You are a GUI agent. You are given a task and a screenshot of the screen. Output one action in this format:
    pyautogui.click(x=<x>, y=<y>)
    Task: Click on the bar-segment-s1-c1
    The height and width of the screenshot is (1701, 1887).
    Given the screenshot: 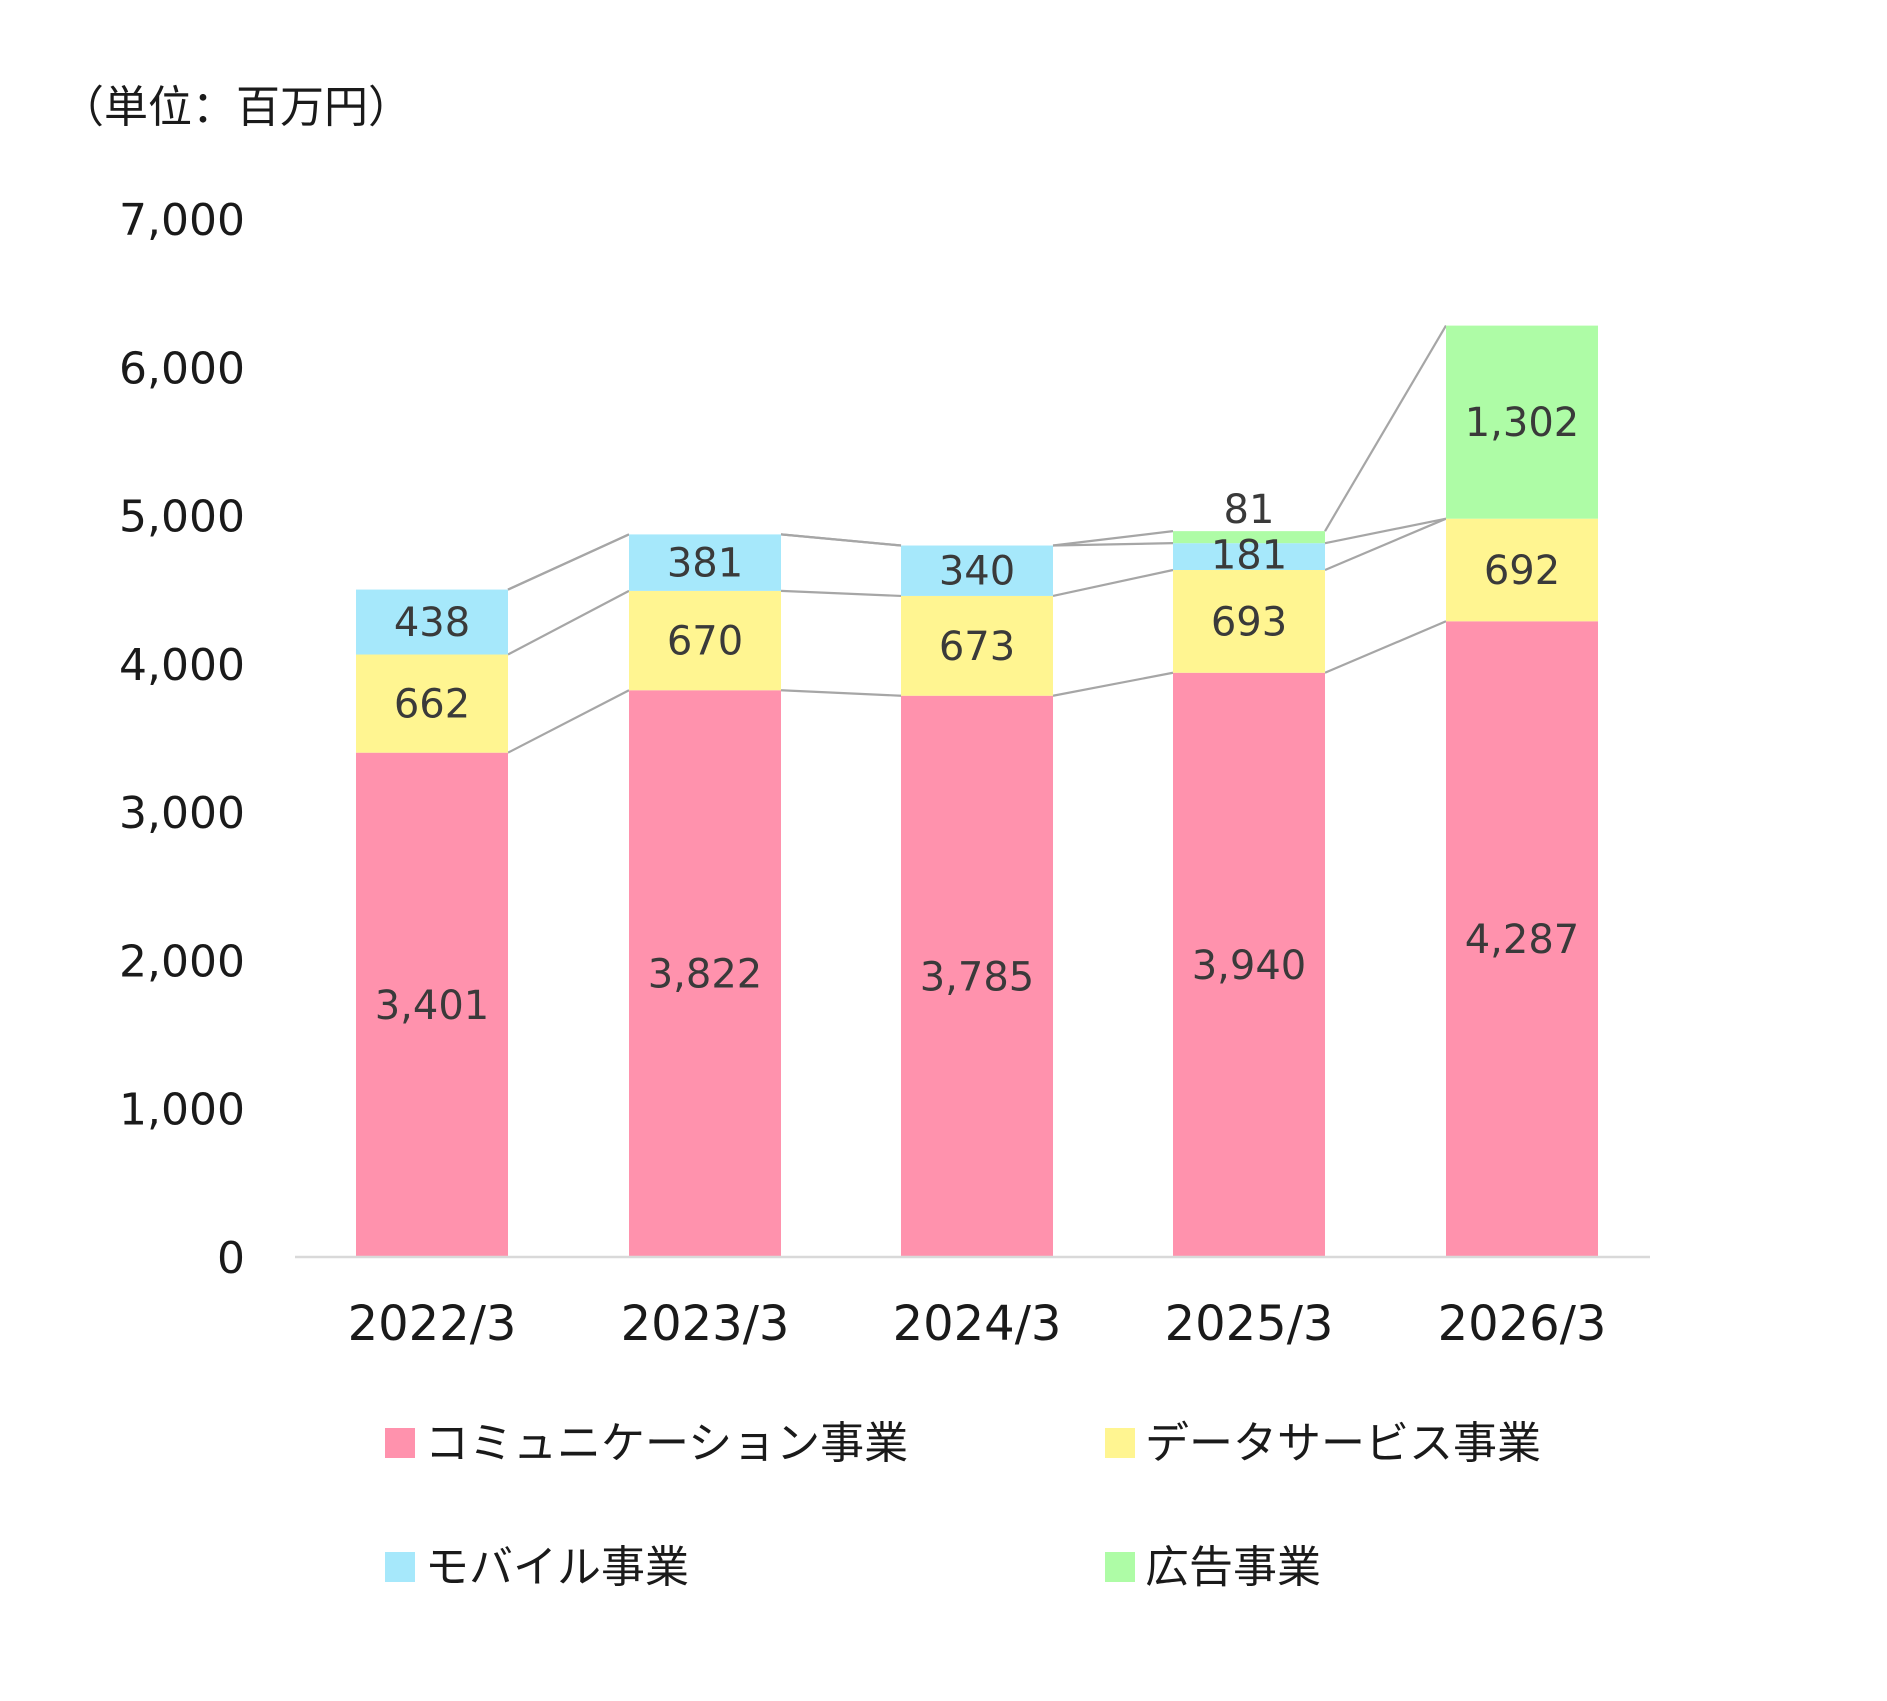 What is the action you would take?
    pyautogui.click(x=705, y=640)
    